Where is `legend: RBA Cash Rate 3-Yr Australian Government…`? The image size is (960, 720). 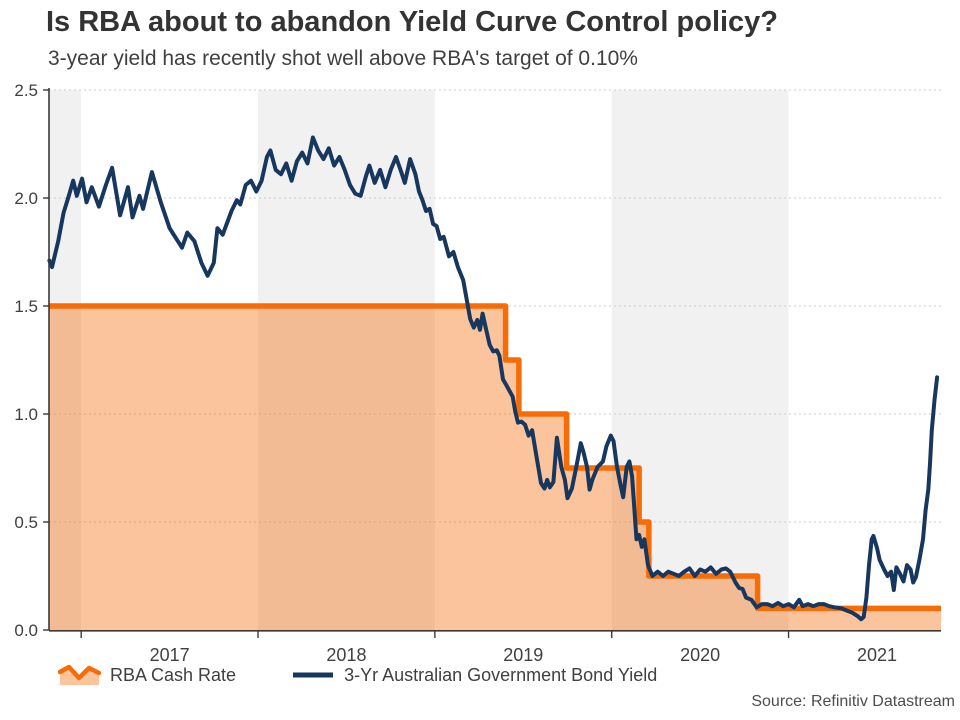
legend: RBA Cash Rate 3-Yr Australian Government… is located at coordinates (357, 675).